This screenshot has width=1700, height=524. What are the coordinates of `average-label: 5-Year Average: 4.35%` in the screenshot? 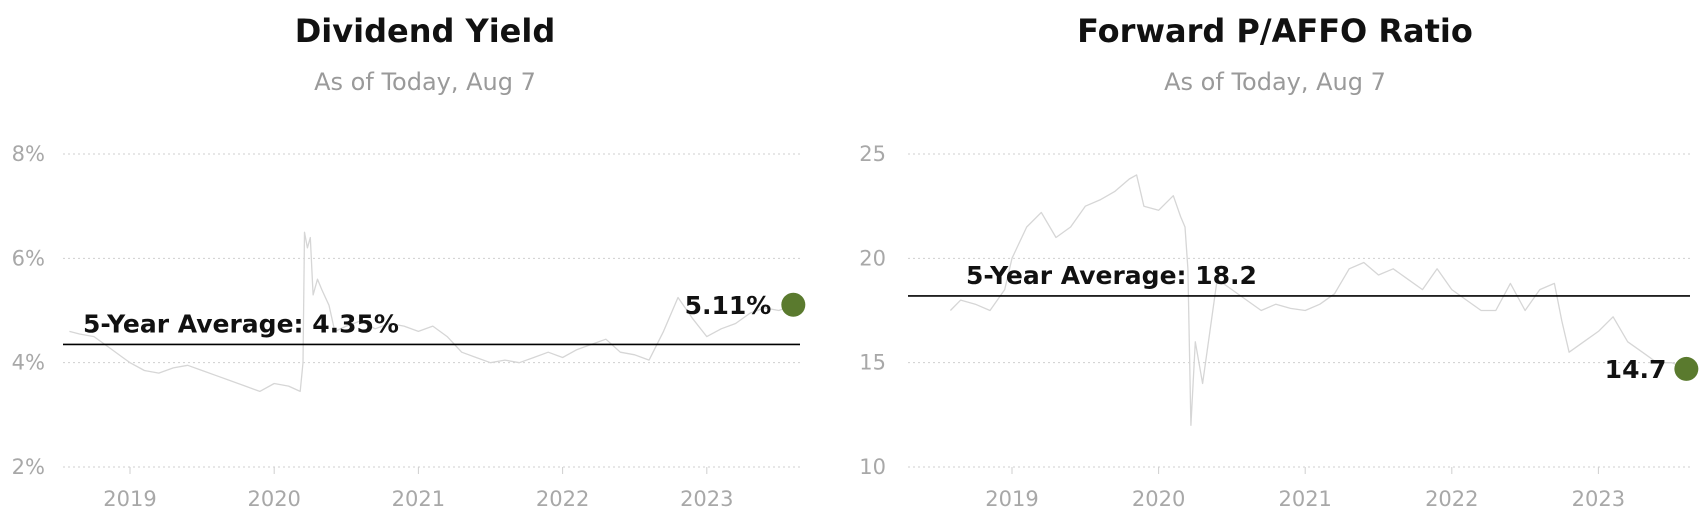 It's located at (241, 323).